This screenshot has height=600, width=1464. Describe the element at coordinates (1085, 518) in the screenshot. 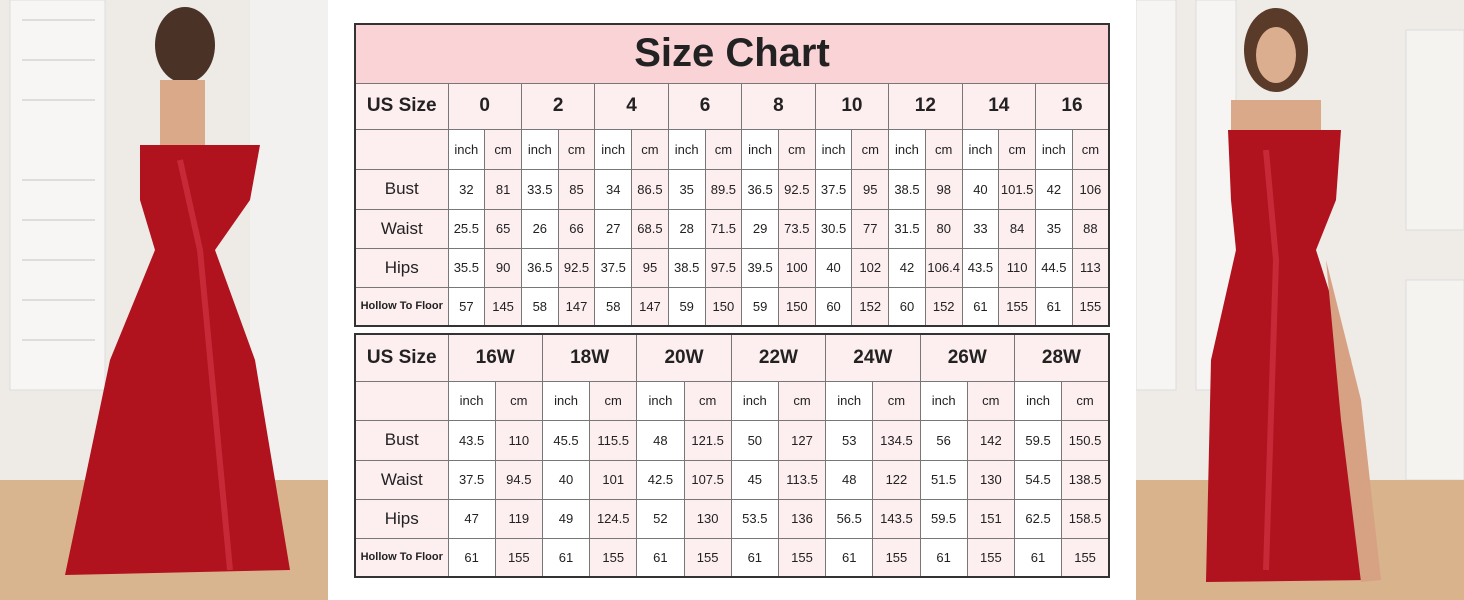

I see `cm-value-cell: 158.5` at that location.